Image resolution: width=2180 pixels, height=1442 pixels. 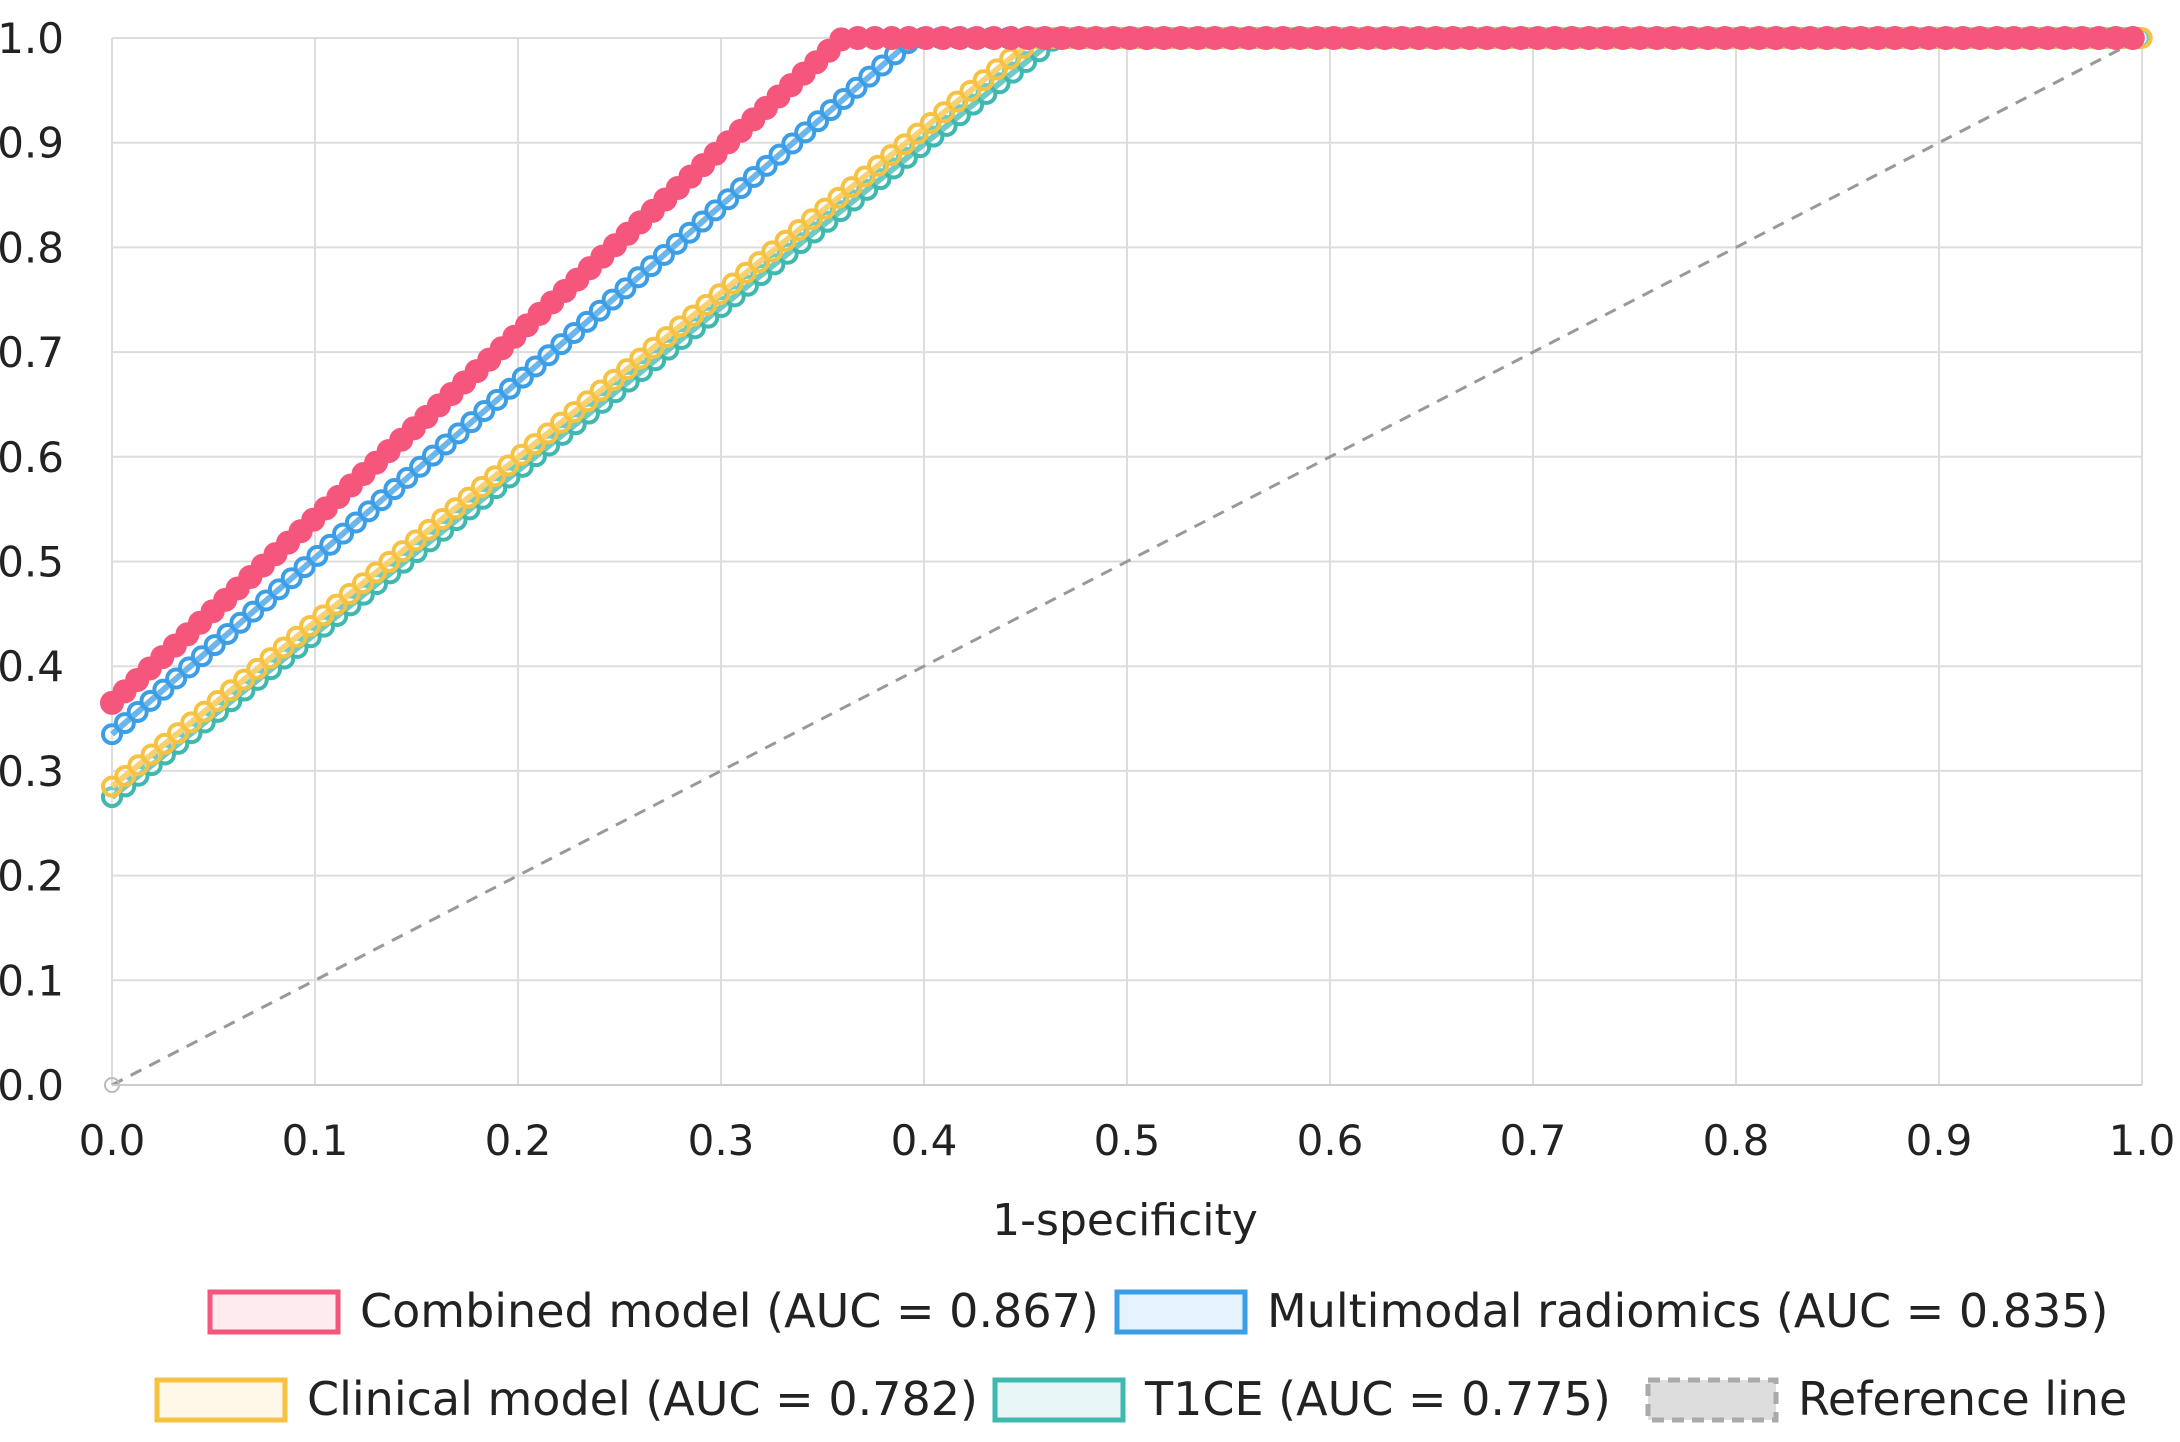 I want to click on y-tick-label-9: 0.9, so click(x=32, y=143).